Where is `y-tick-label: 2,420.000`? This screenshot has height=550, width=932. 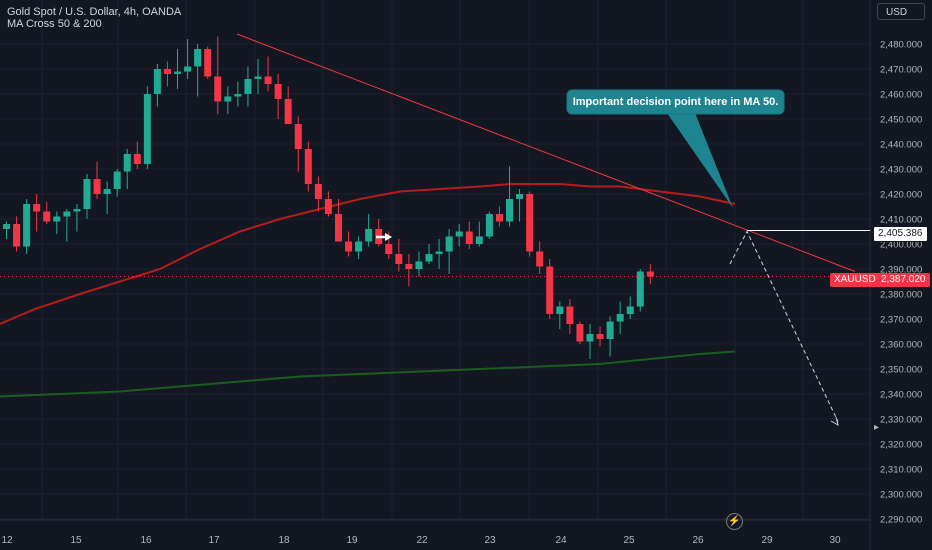
y-tick-label: 2,420.000 is located at coordinates (901, 195).